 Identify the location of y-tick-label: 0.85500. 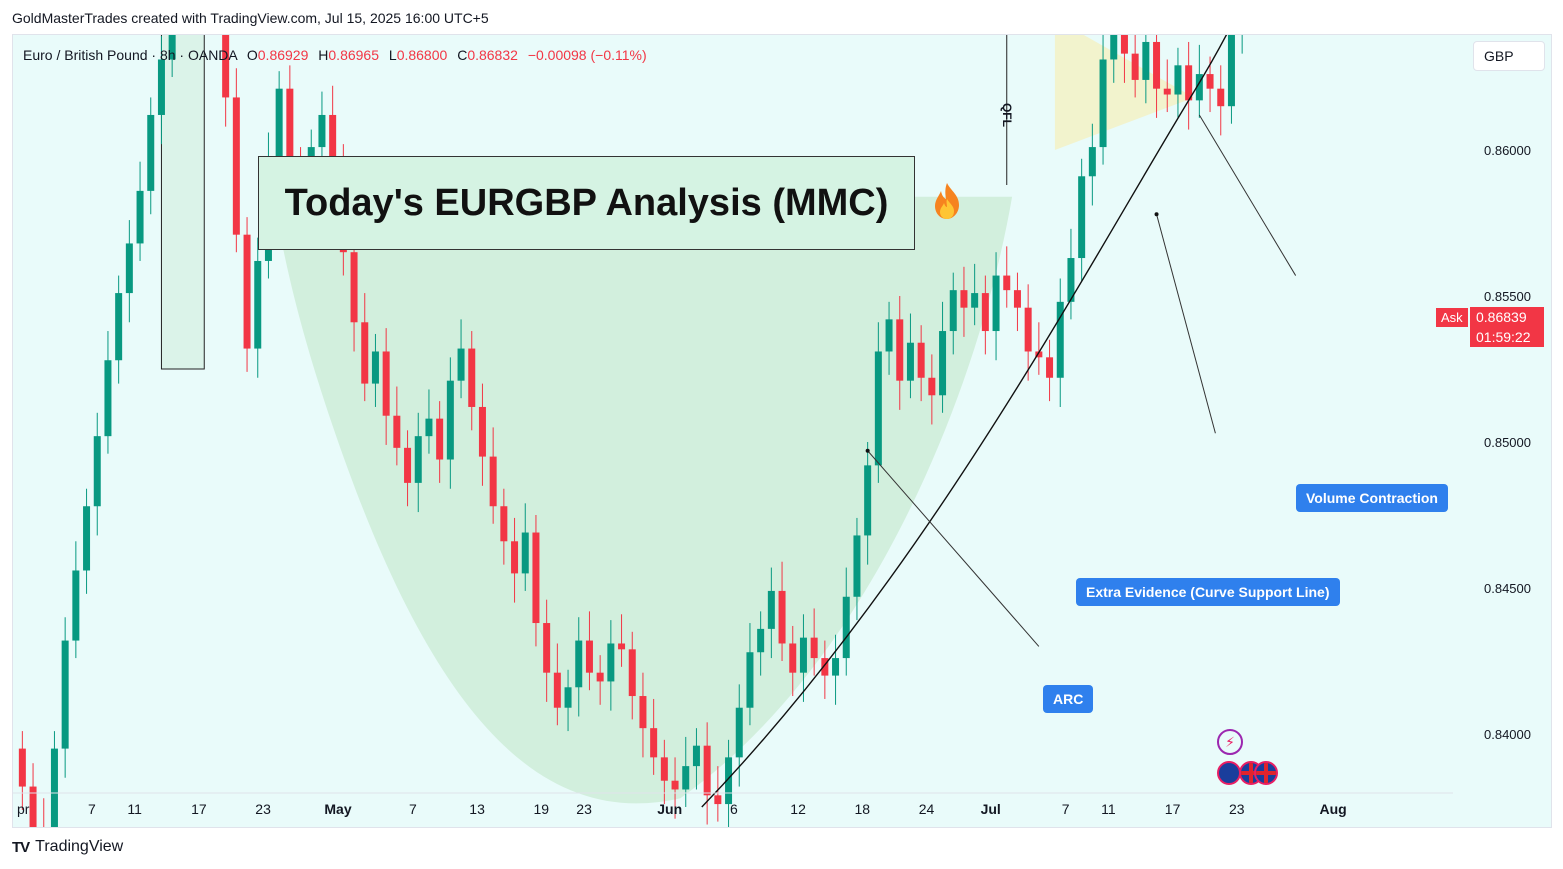
(1507, 296).